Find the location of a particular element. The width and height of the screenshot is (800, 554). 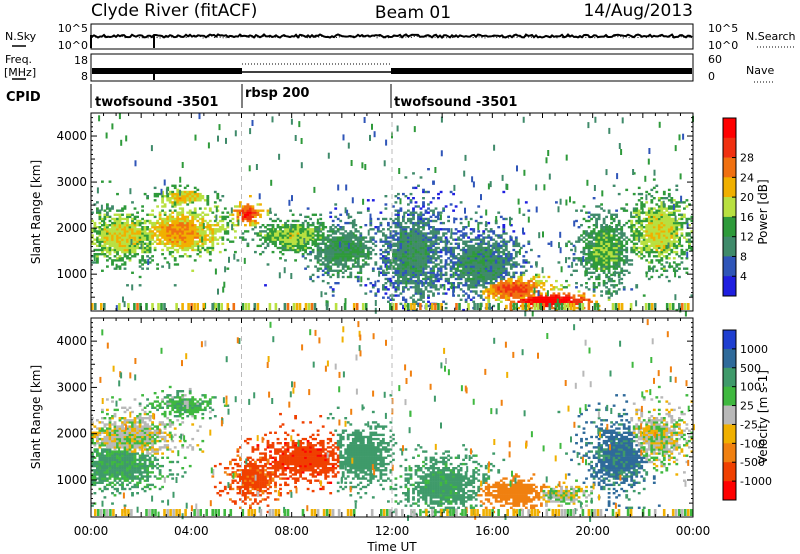

velocity-ylabel: Slant Range [km] is located at coordinates (36, 417).